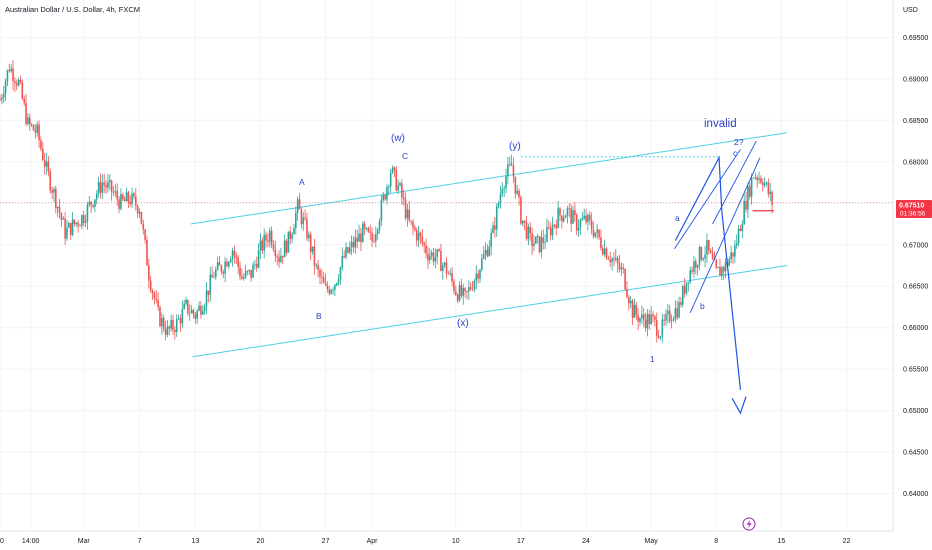  Describe the element at coordinates (720, 124) in the screenshot. I see `invalid-label: invalid` at that location.